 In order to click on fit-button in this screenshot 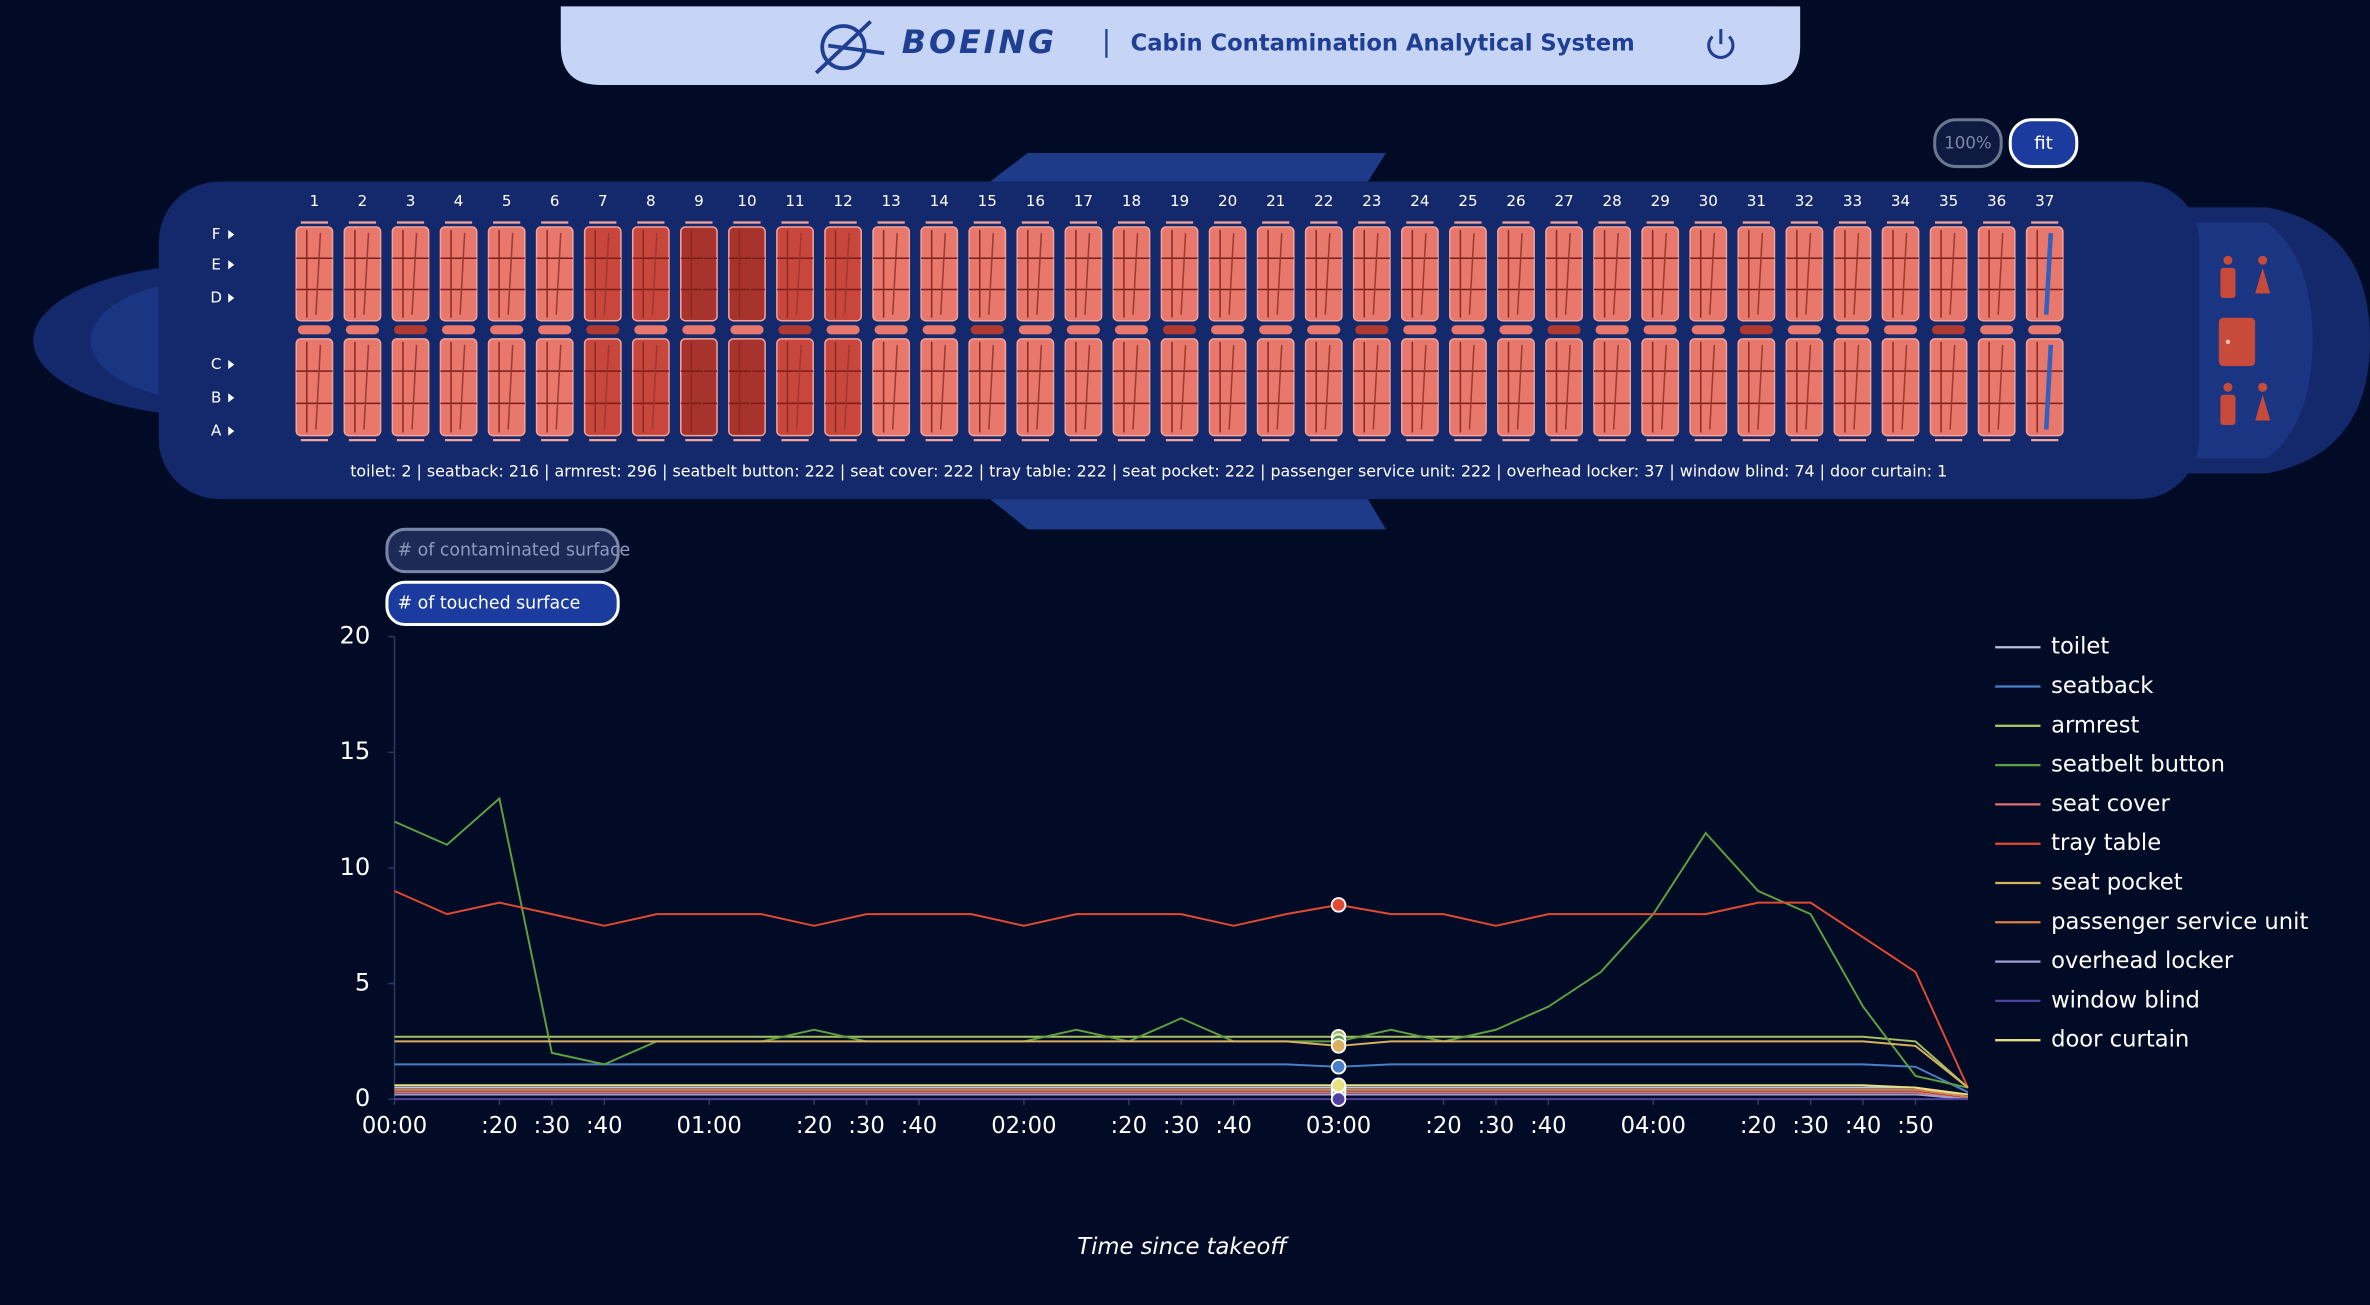, I will do `click(2043, 143)`.